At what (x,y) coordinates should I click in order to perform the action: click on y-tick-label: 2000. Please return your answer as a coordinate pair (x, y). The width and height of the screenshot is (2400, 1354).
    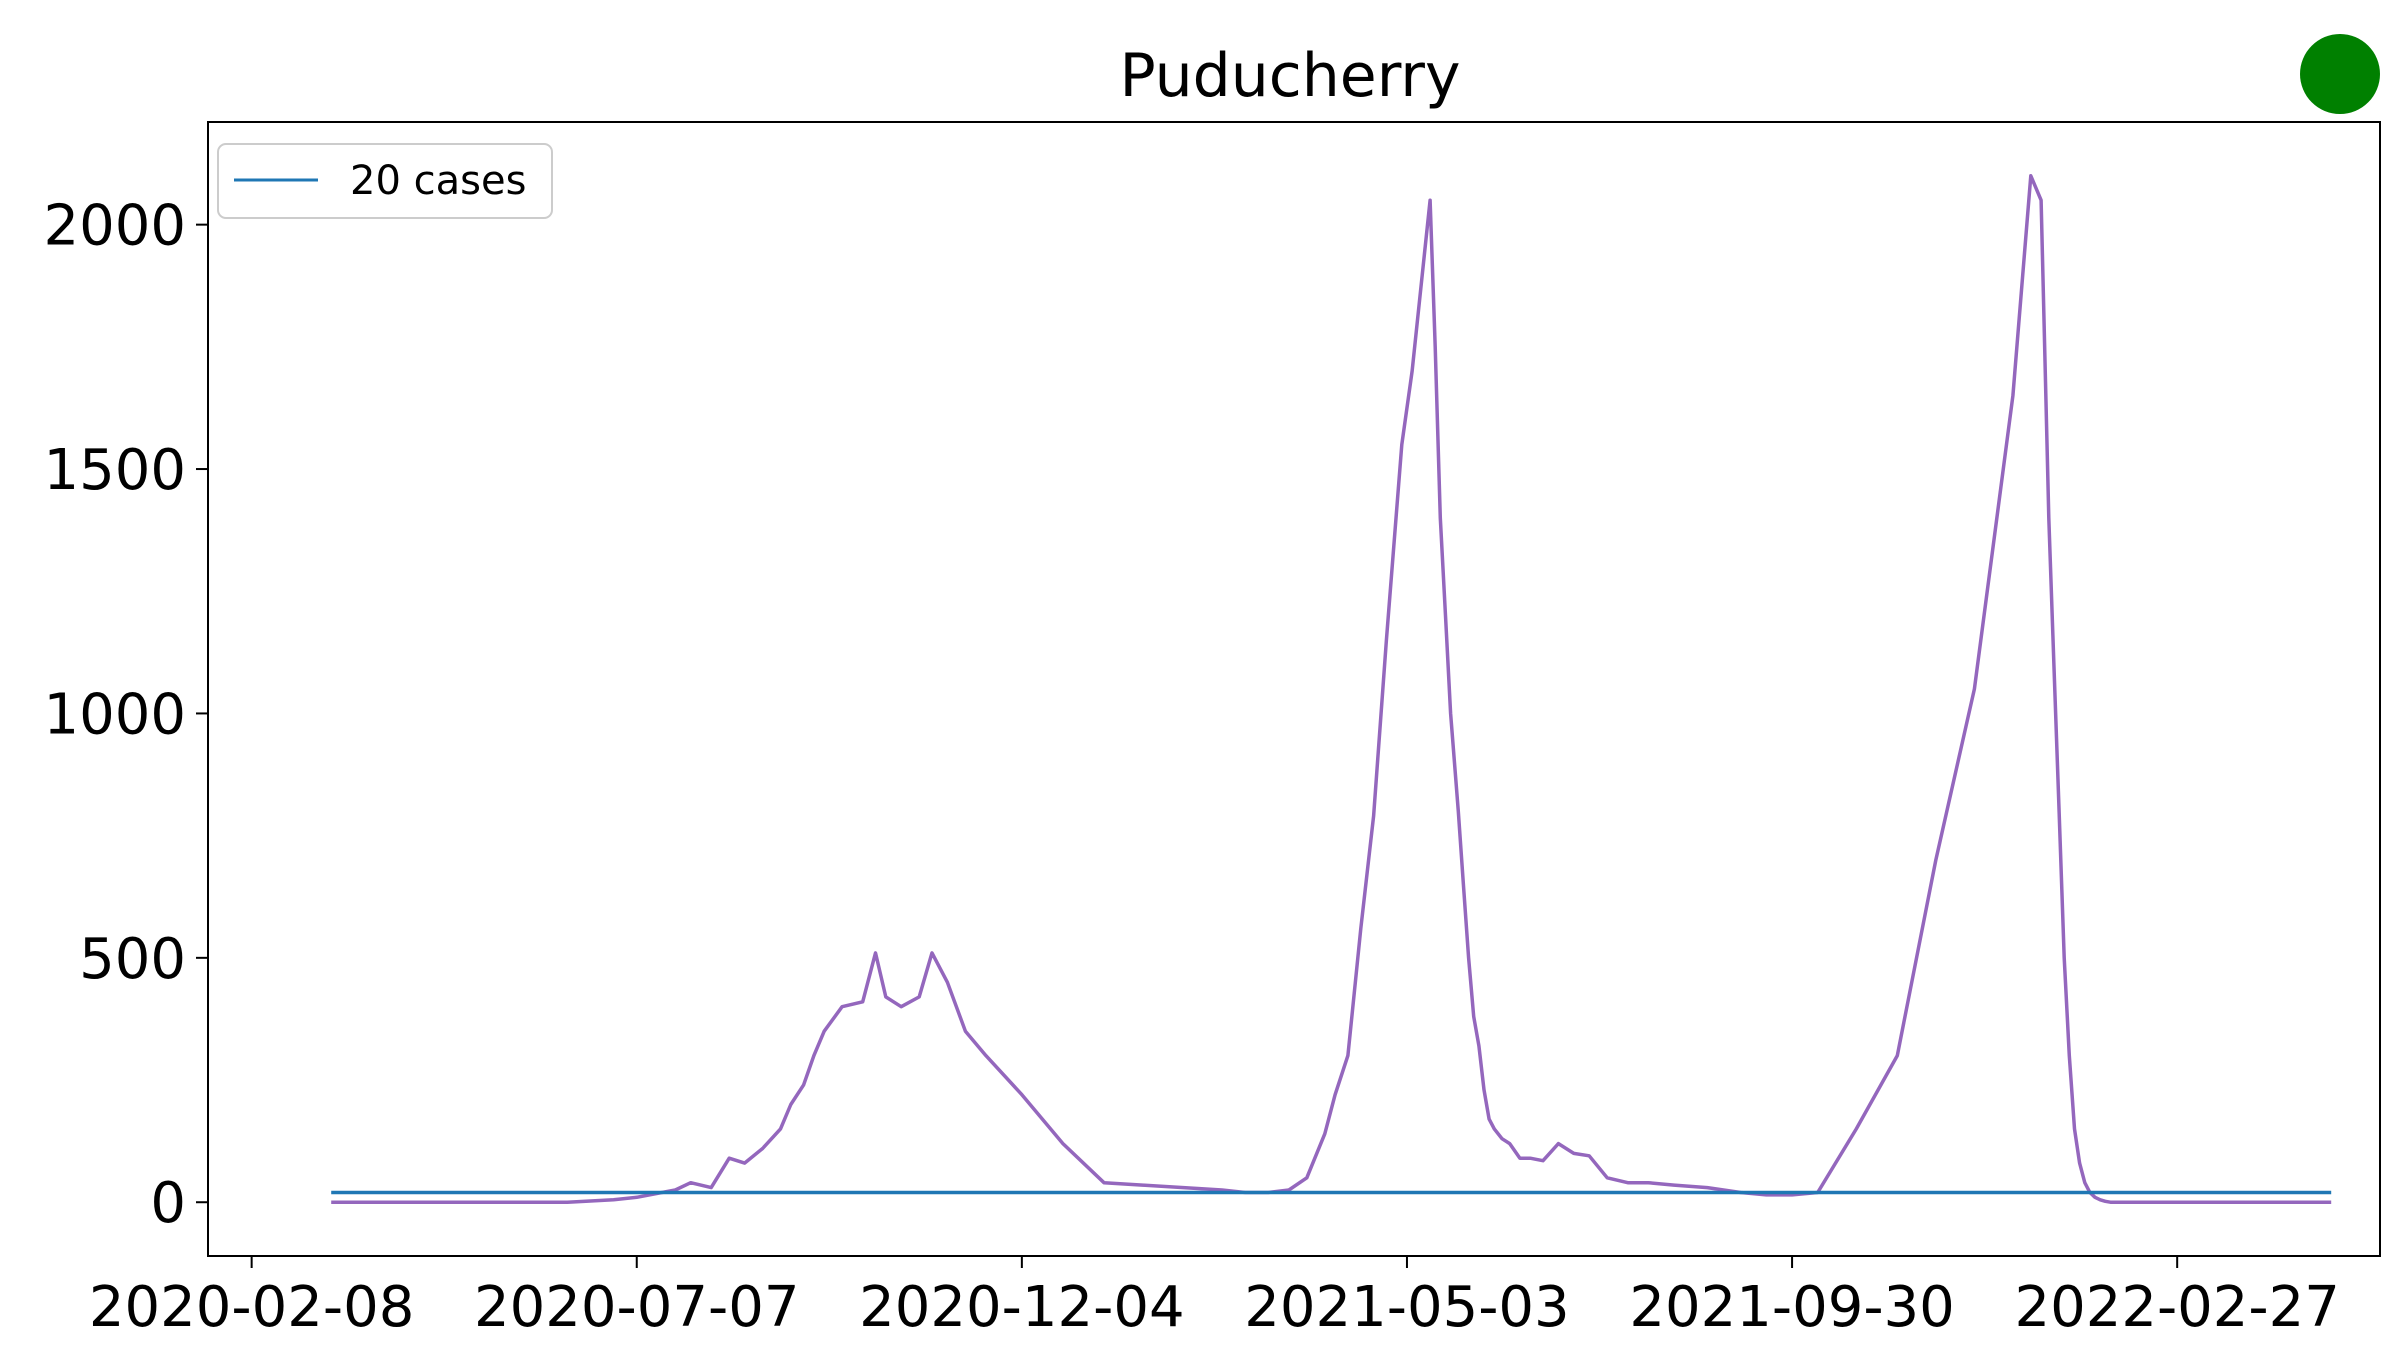
    Looking at the image, I should click on (114, 226).